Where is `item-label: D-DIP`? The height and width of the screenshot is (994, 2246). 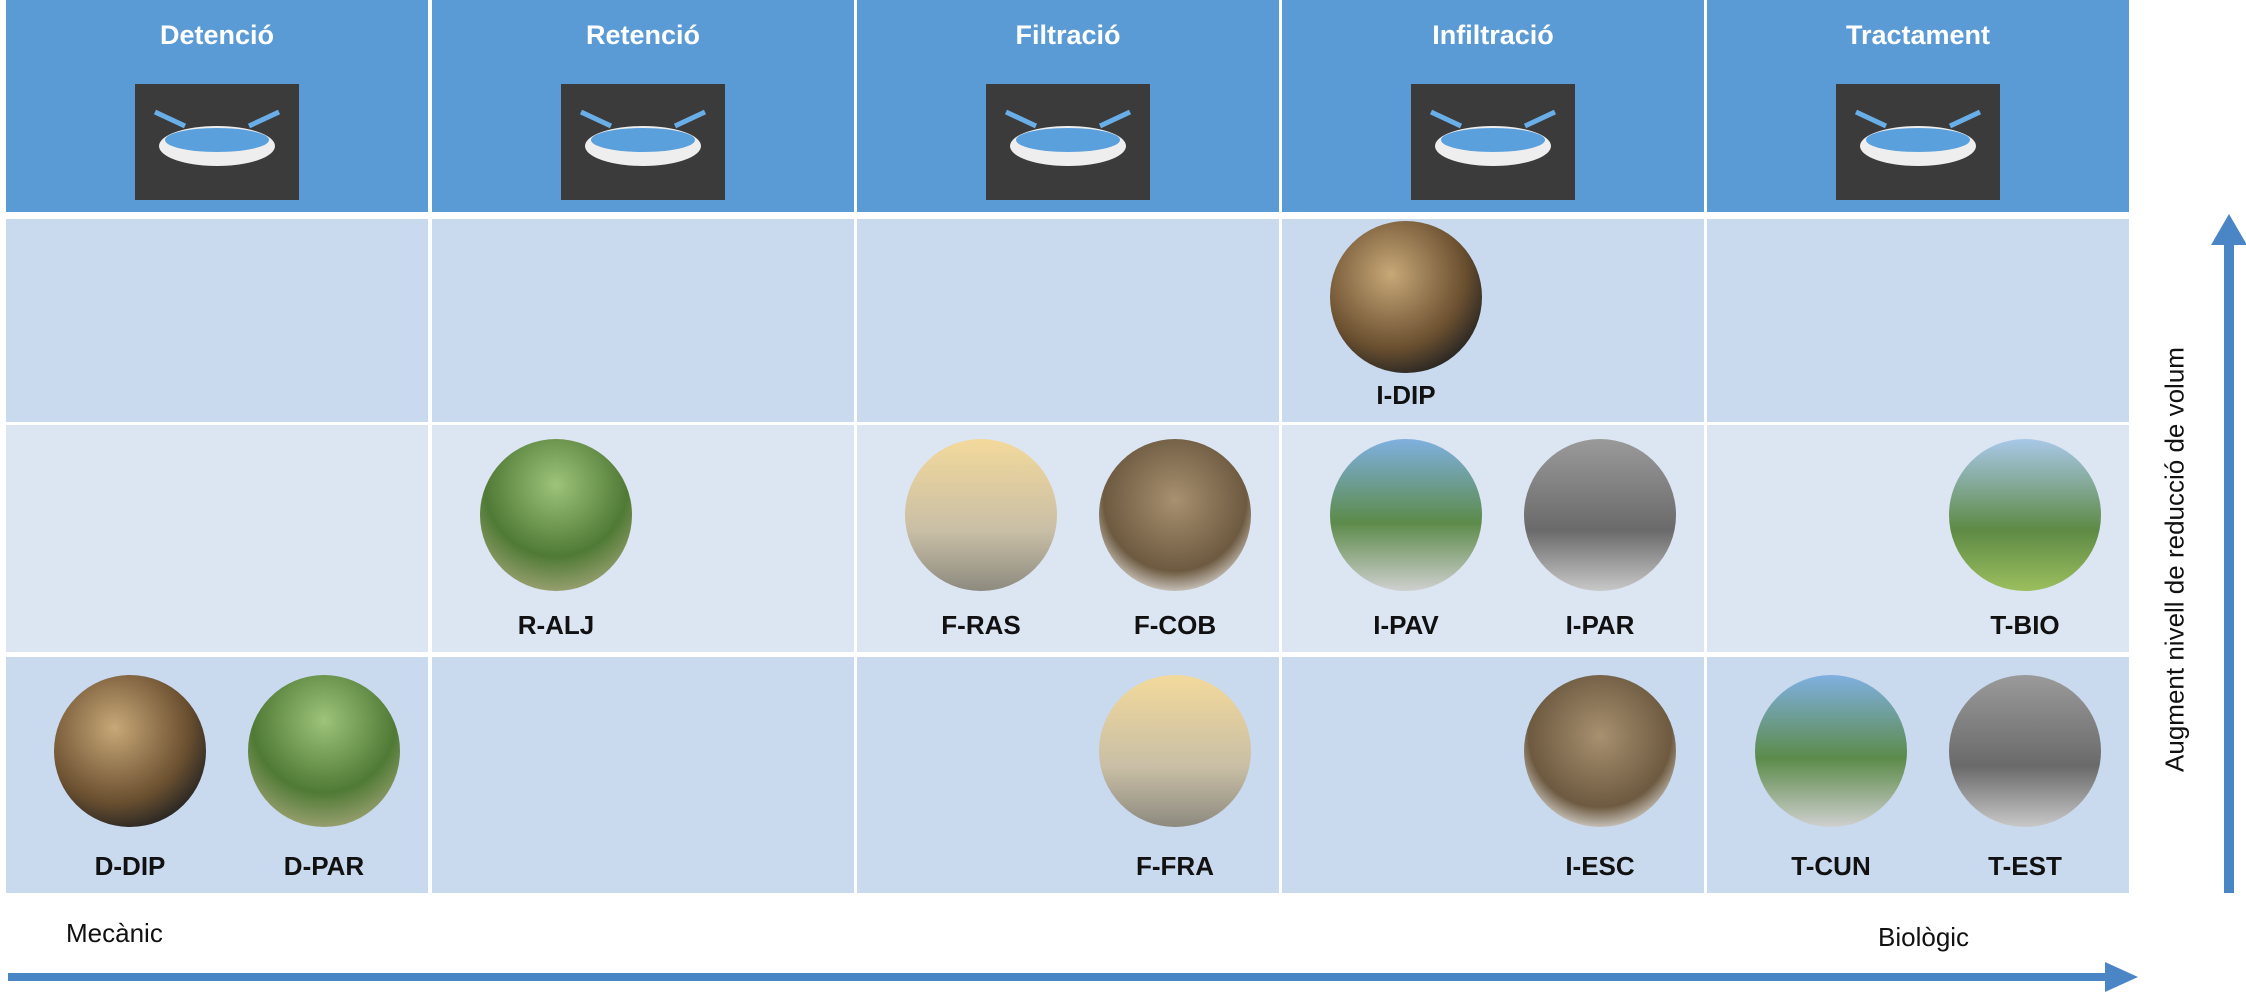 item-label: D-DIP is located at coordinates (130, 866).